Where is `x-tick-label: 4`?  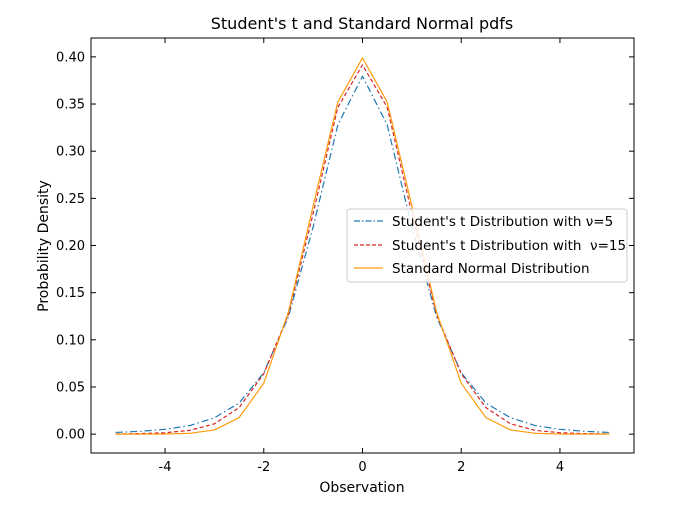 x-tick-label: 4 is located at coordinates (560, 467).